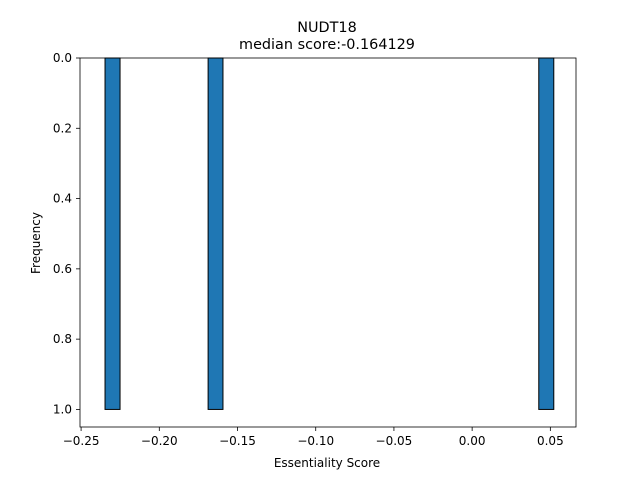 Image resolution: width=640 pixels, height=484 pixels. Describe the element at coordinates (62, 339) in the screenshot. I see `y-tick-label: 0.8` at that location.